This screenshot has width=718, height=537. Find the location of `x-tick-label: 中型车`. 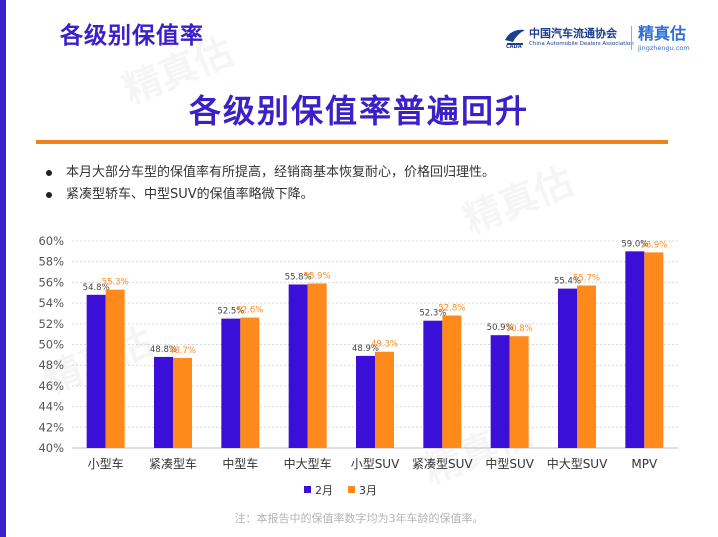

x-tick-label: 中型车 is located at coordinates (240, 463).